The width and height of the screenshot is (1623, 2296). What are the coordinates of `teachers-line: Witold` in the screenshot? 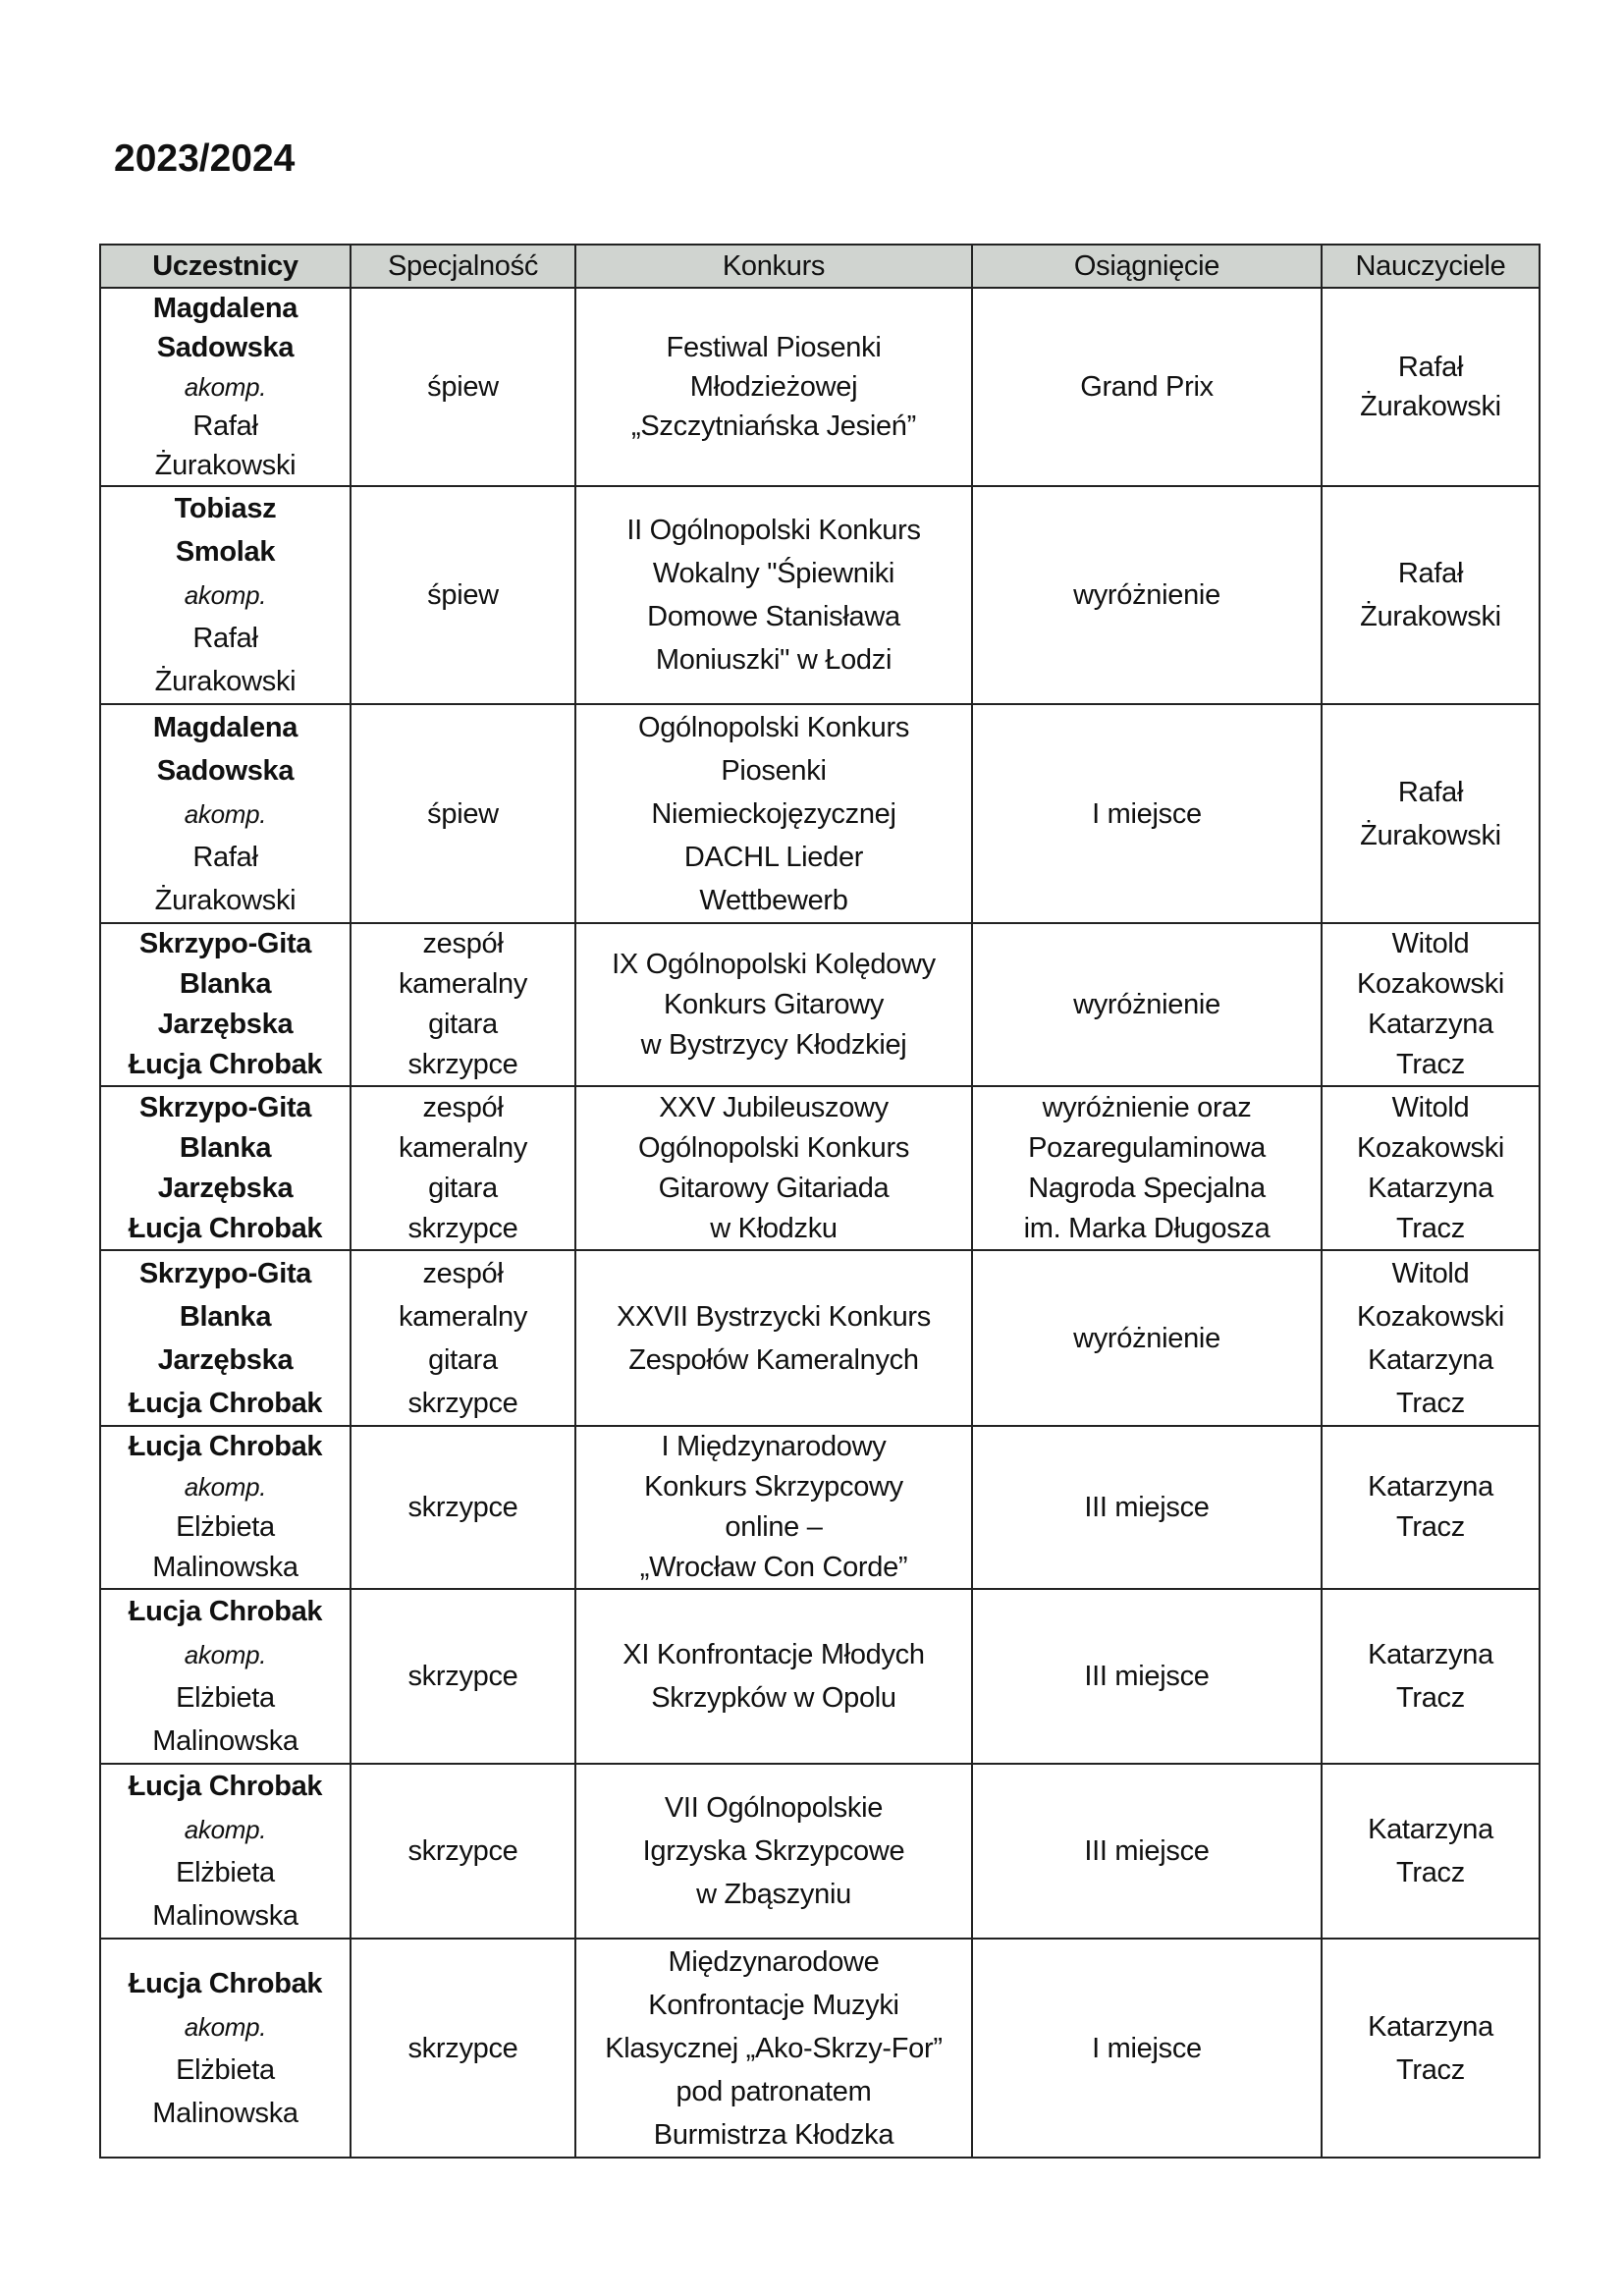 It's located at (1430, 1107).